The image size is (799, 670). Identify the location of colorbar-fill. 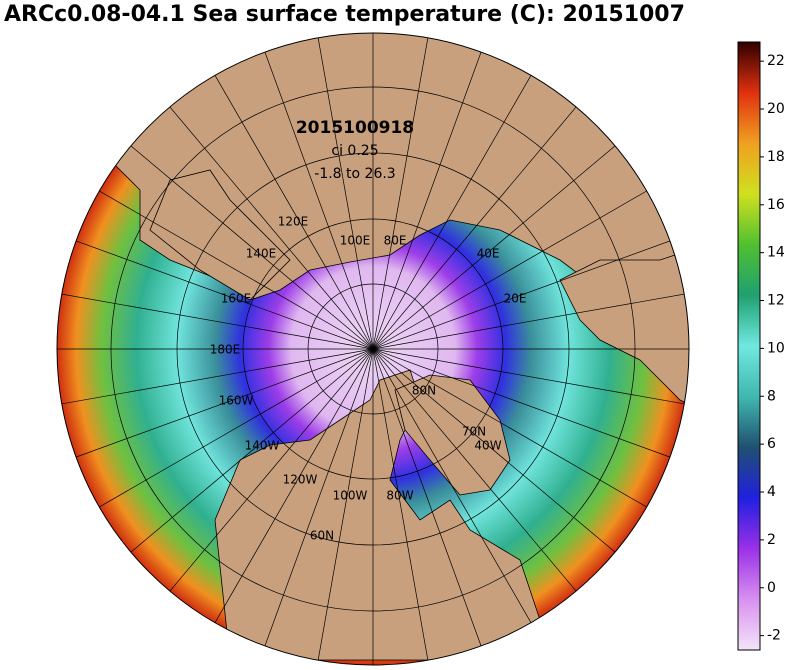
(749, 346).